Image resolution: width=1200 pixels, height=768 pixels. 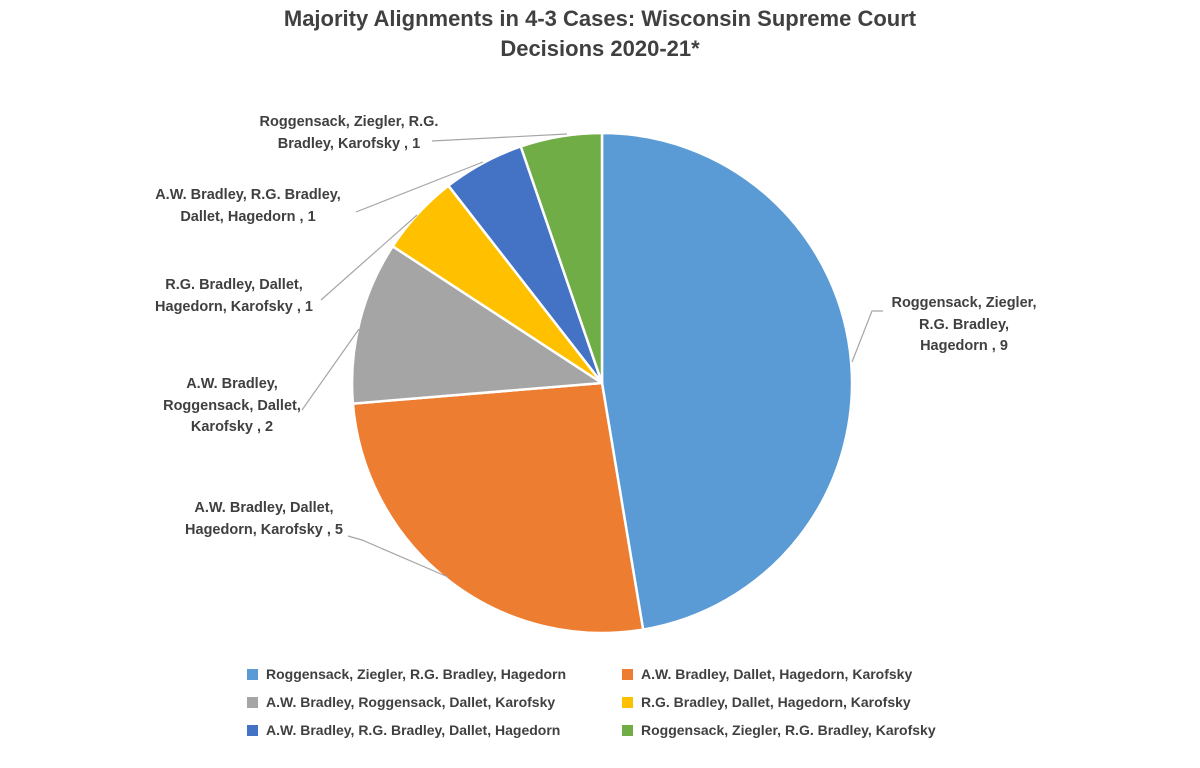 What do you see at coordinates (234, 285) in the screenshot?
I see `data-label-line: R.G. Bradley, Dallet,` at bounding box center [234, 285].